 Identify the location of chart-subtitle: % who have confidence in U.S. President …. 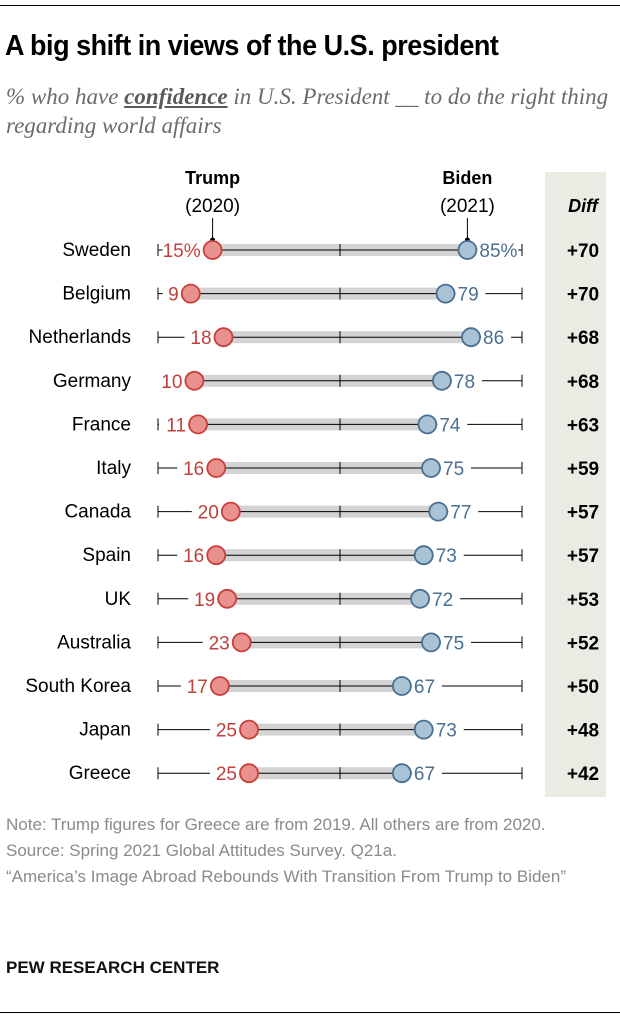
(311, 111).